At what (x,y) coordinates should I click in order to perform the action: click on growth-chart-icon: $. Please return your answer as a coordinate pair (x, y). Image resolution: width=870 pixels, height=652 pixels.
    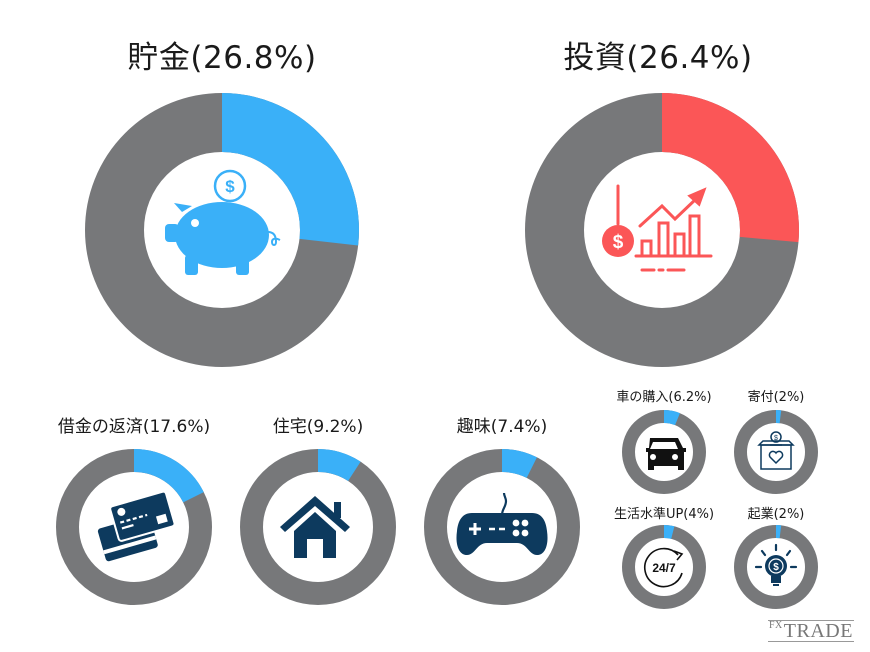
    Looking at the image, I should click on (657, 228).